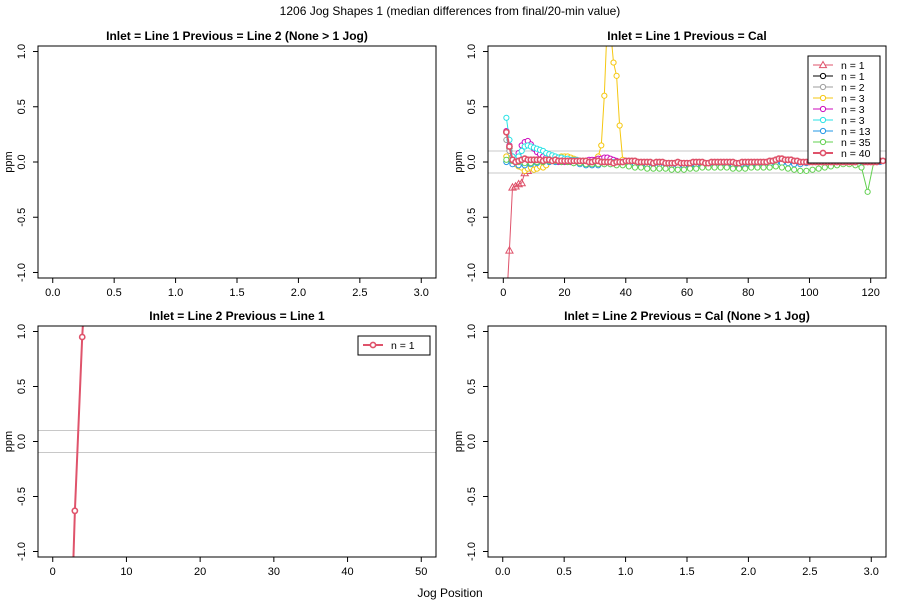 The image size is (900, 600). Describe the element at coordinates (421, 572) in the screenshot. I see `x-tick-label: 50` at that location.